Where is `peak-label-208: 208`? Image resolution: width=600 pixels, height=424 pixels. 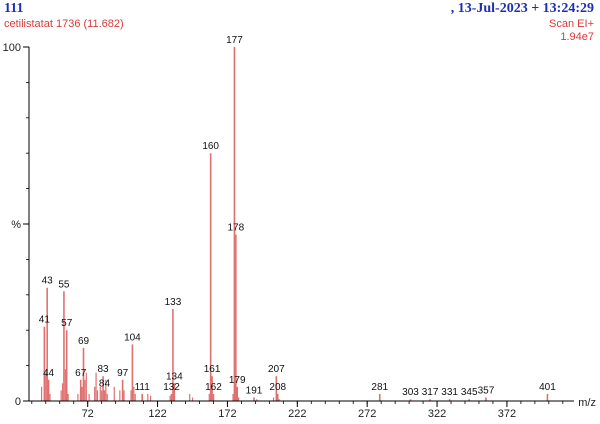 peak-label-208: 208 is located at coordinates (277, 387).